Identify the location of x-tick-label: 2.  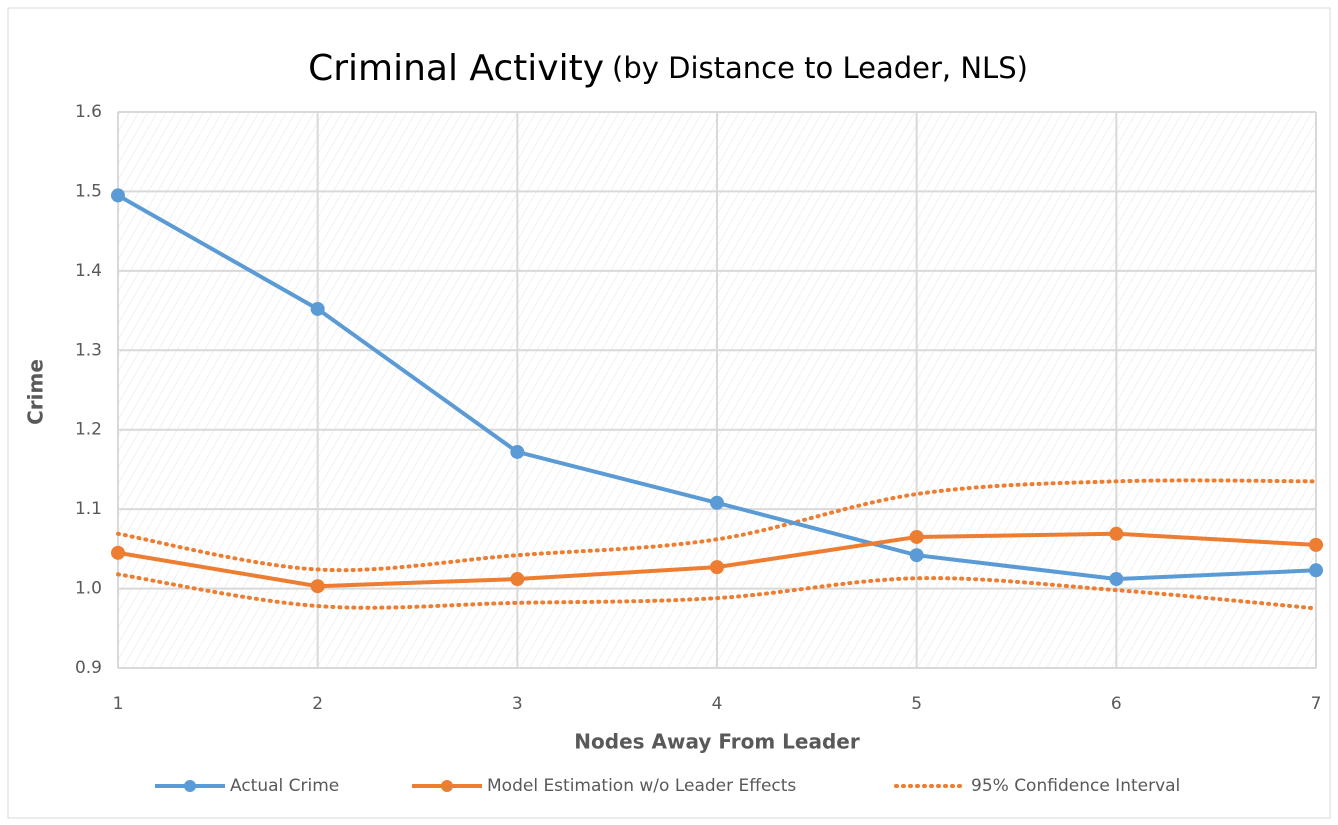
(317, 704).